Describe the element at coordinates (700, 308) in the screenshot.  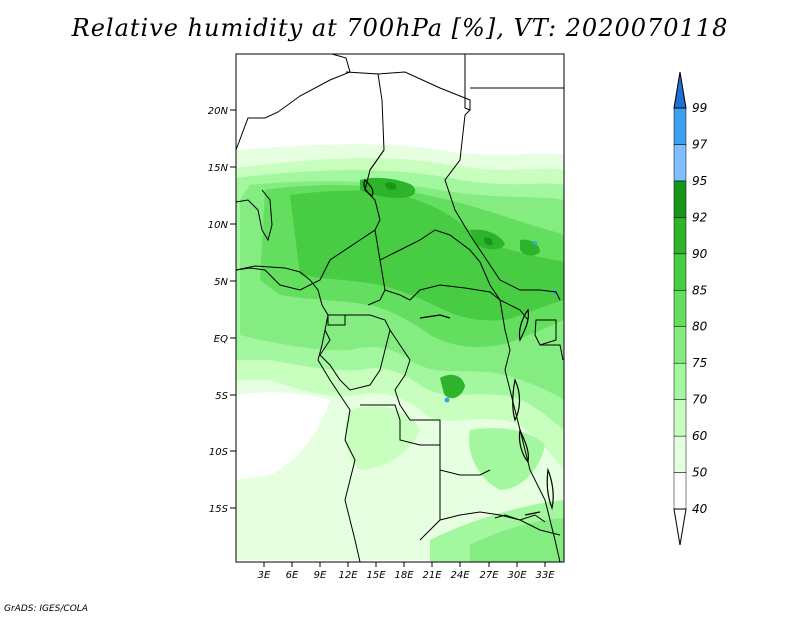
I see `colorbar-labels: 40 50 60 70 75 80 85 90 92 95 97 99` at that location.